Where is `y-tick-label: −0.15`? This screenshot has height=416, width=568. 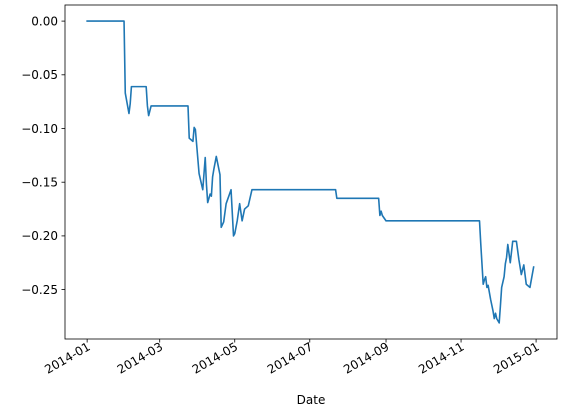
y-tick-label: −0.15 is located at coordinates (39, 183).